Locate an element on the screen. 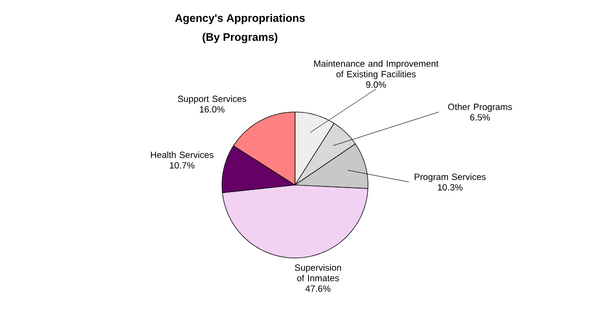  data-label: 10.3% is located at coordinates (450, 187).